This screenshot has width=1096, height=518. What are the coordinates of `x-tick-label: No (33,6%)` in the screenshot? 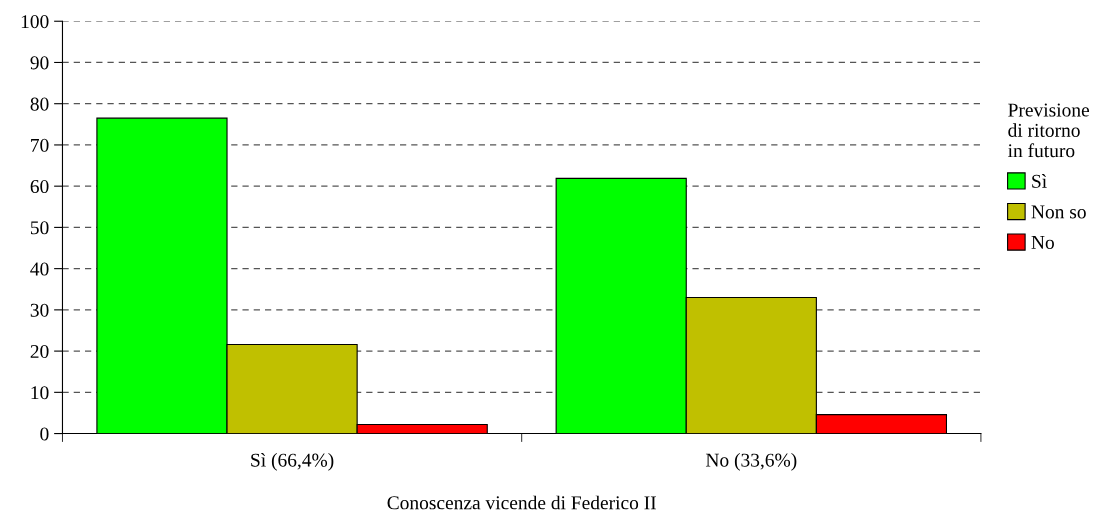 It's located at (751, 462).